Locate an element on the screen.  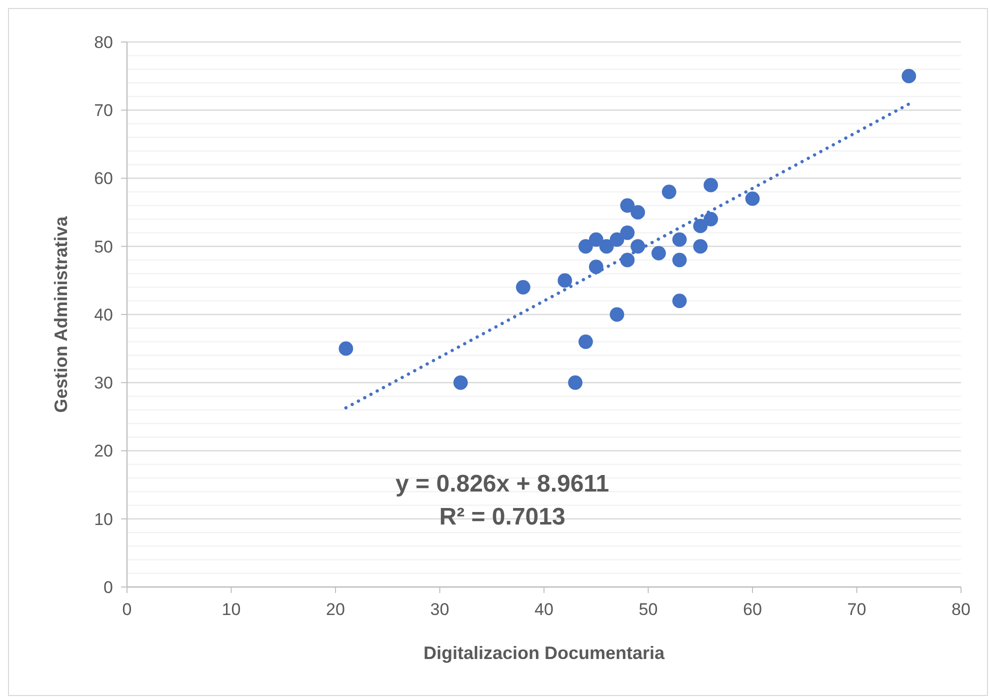
x-tick-label: 0 is located at coordinates (127, 609).